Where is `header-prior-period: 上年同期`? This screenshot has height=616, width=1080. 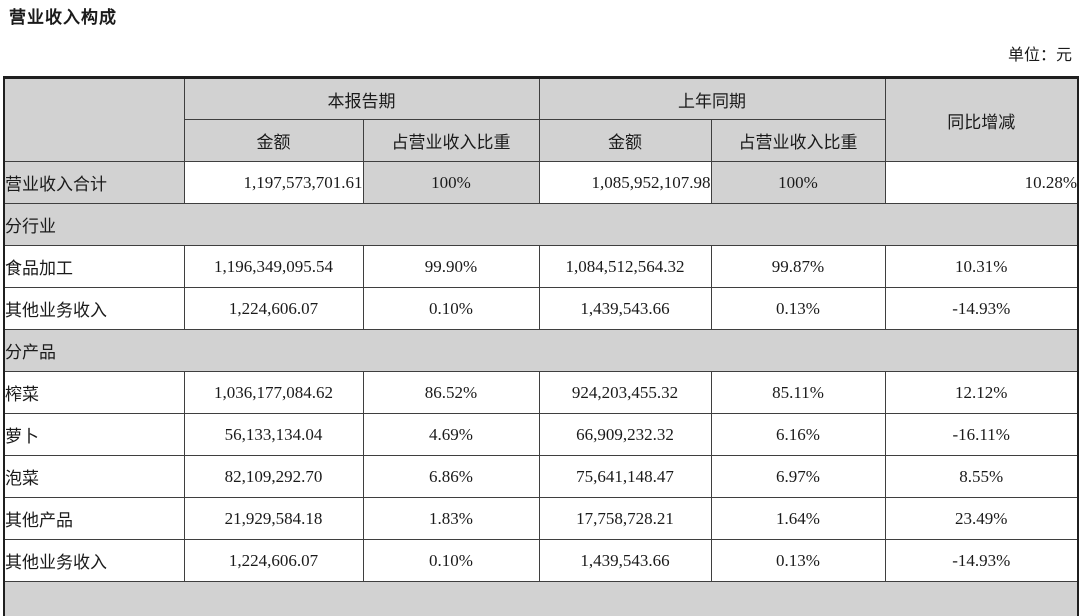
header-prior-period: 上年同期 is located at coordinates (712, 98).